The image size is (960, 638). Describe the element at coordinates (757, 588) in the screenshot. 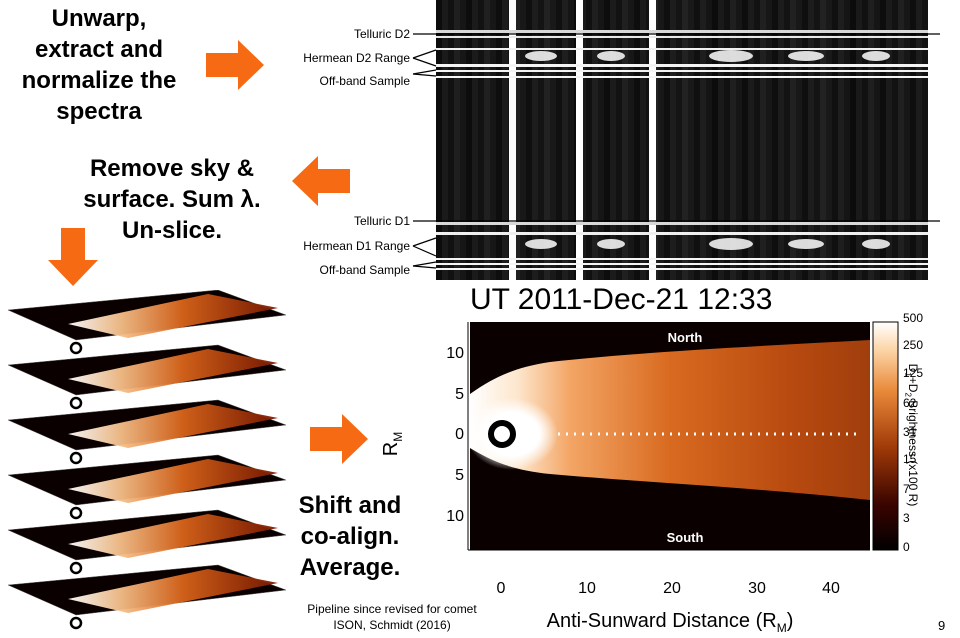

I see `x-tick: 30` at that location.